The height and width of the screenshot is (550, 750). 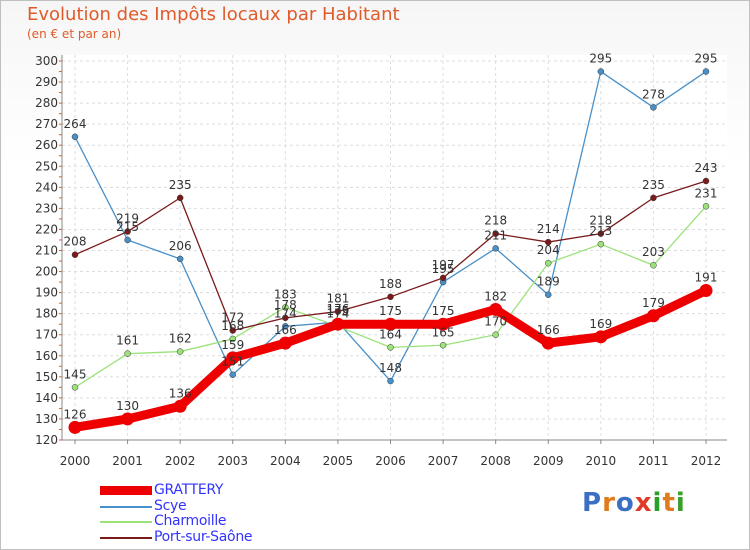 I want to click on x-tick-label: 2012, so click(x=706, y=461).